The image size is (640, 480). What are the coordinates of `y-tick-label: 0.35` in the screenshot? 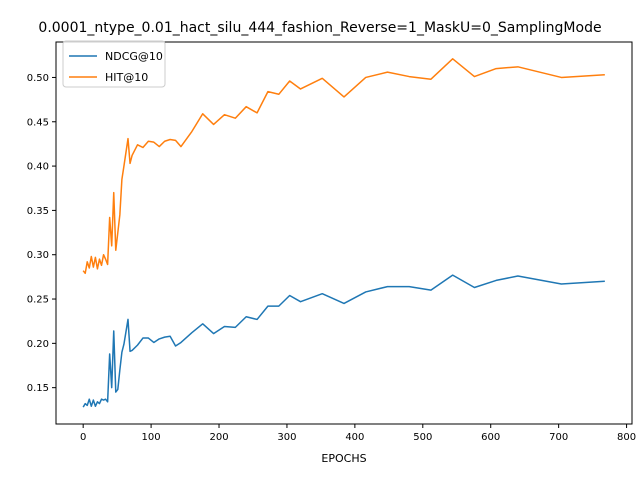 It's located at (38, 211).